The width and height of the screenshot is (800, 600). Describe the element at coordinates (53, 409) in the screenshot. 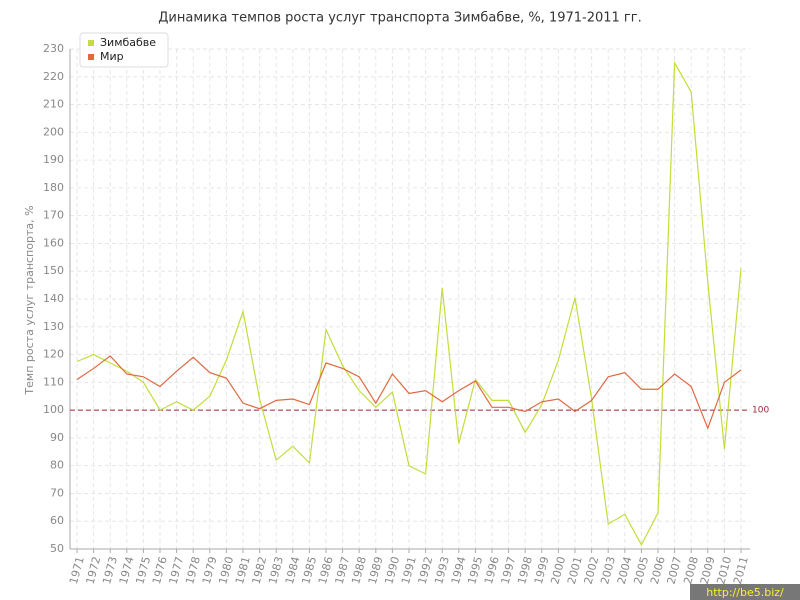

I see `y-tick-label: 100` at that location.